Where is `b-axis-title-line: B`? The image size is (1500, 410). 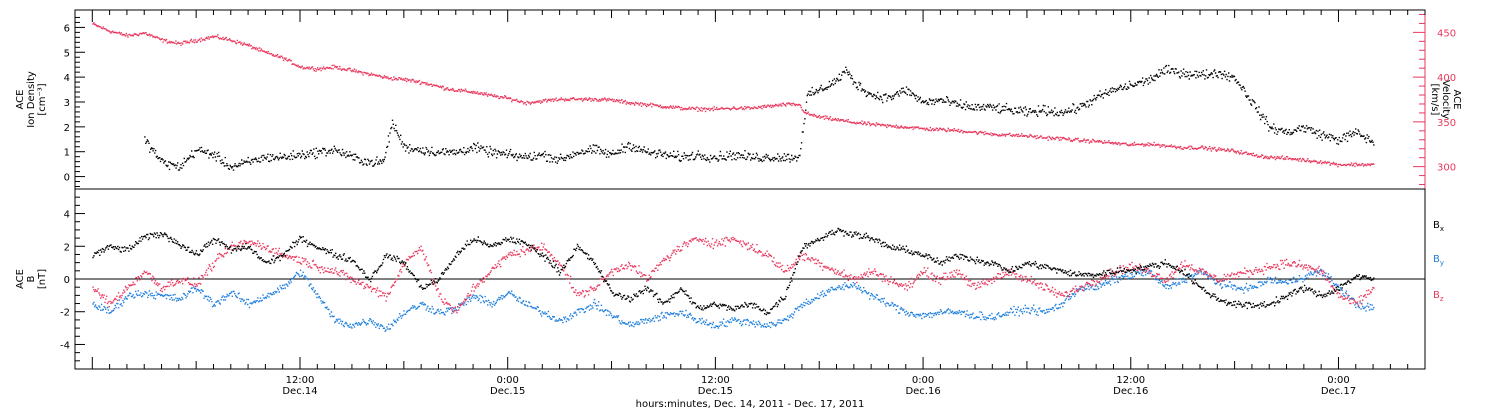
b-axis-title-line: B is located at coordinates (31, 278).